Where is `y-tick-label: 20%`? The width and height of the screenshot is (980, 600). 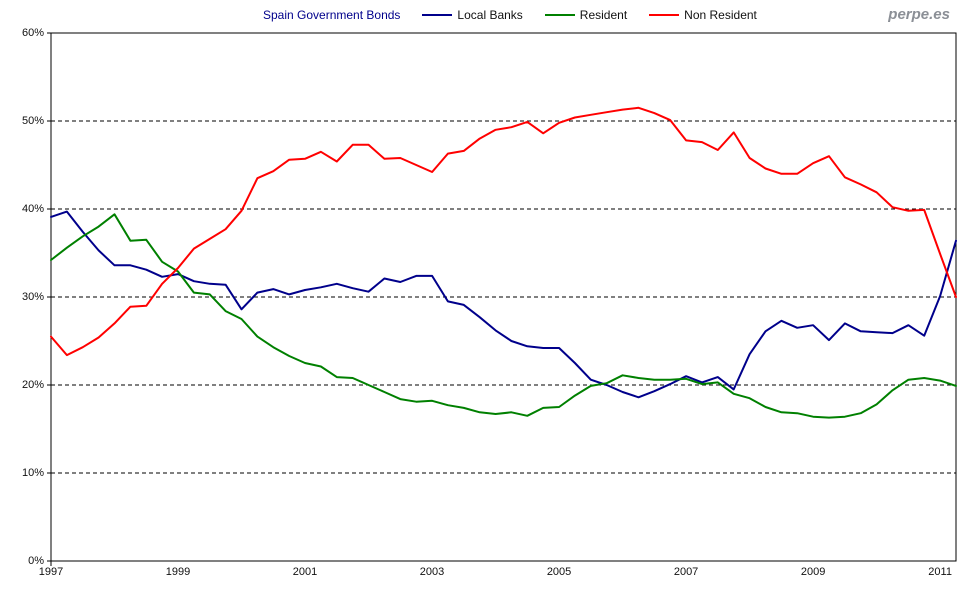 y-tick-label: 20% is located at coordinates (32, 384).